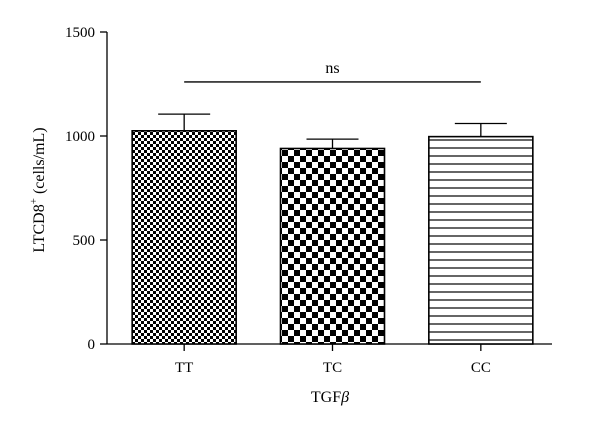 This screenshot has width=600, height=434. I want to click on y-tick-label: 1000, so click(80, 137).